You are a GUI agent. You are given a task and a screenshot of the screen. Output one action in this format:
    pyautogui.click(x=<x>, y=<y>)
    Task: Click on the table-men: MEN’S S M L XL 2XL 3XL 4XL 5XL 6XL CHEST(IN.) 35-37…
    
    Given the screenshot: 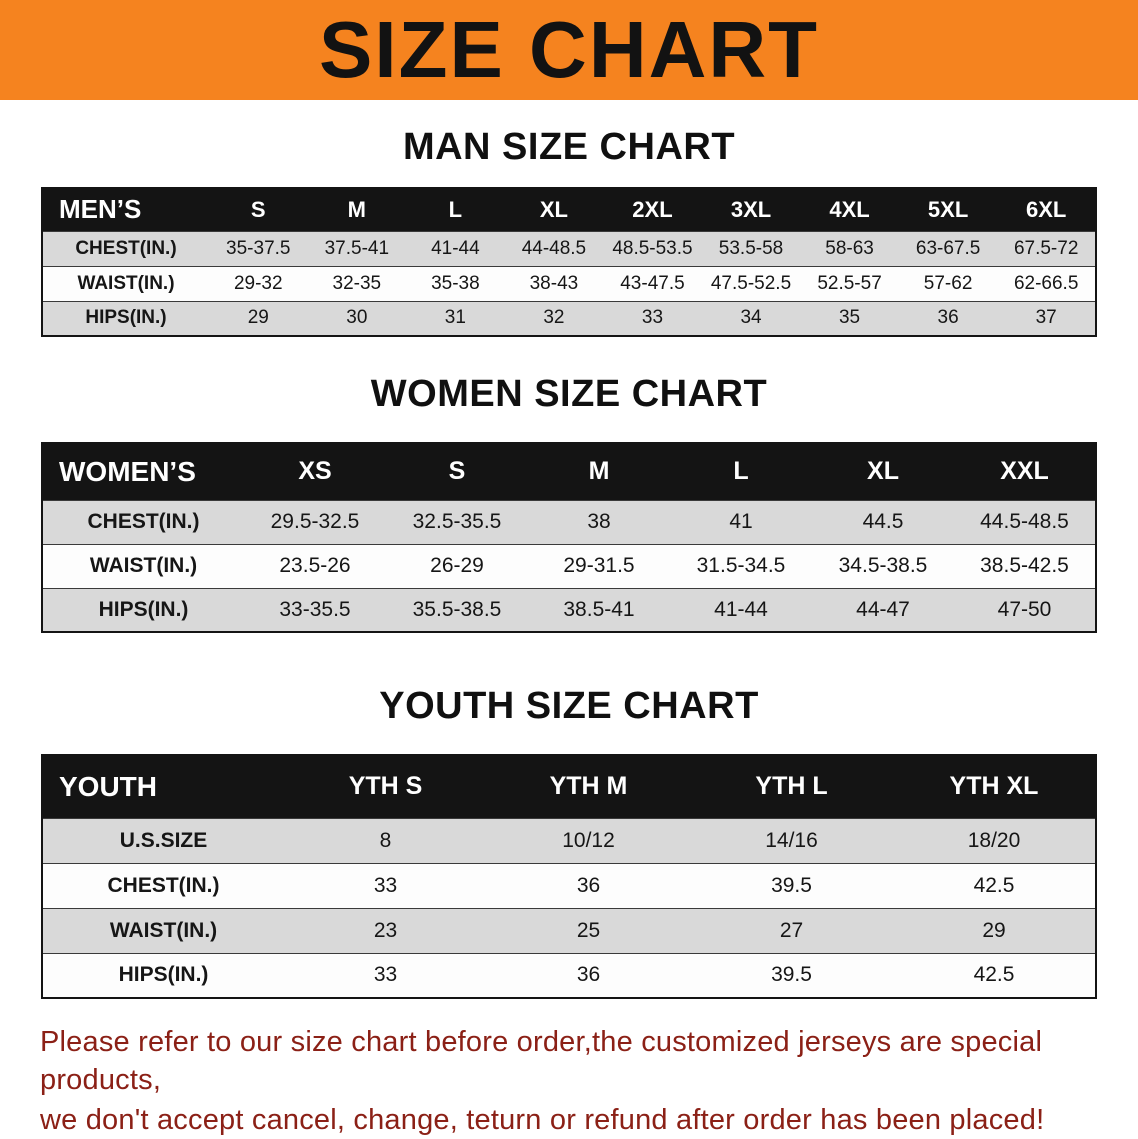 What is the action you would take?
    pyautogui.click(x=569, y=262)
    